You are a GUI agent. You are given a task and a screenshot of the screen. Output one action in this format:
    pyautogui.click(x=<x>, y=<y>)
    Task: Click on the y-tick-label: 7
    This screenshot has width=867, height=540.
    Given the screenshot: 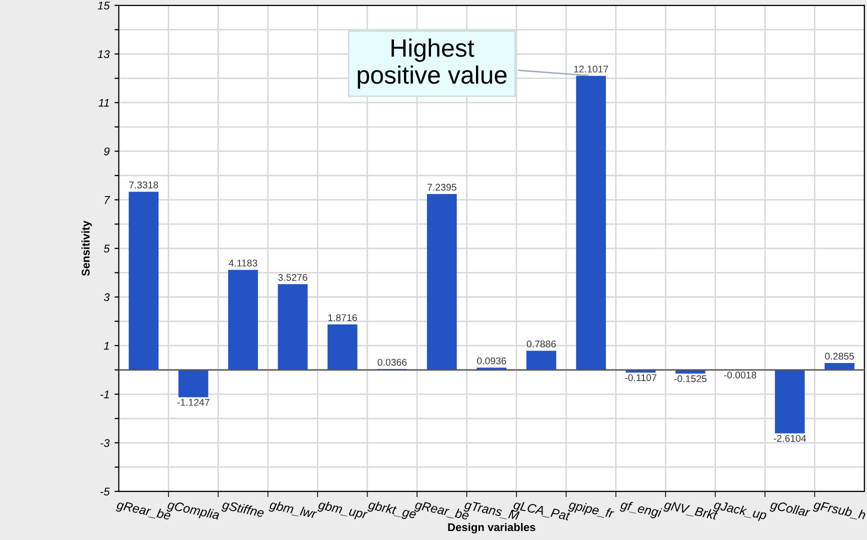 What is the action you would take?
    pyautogui.click(x=107, y=200)
    